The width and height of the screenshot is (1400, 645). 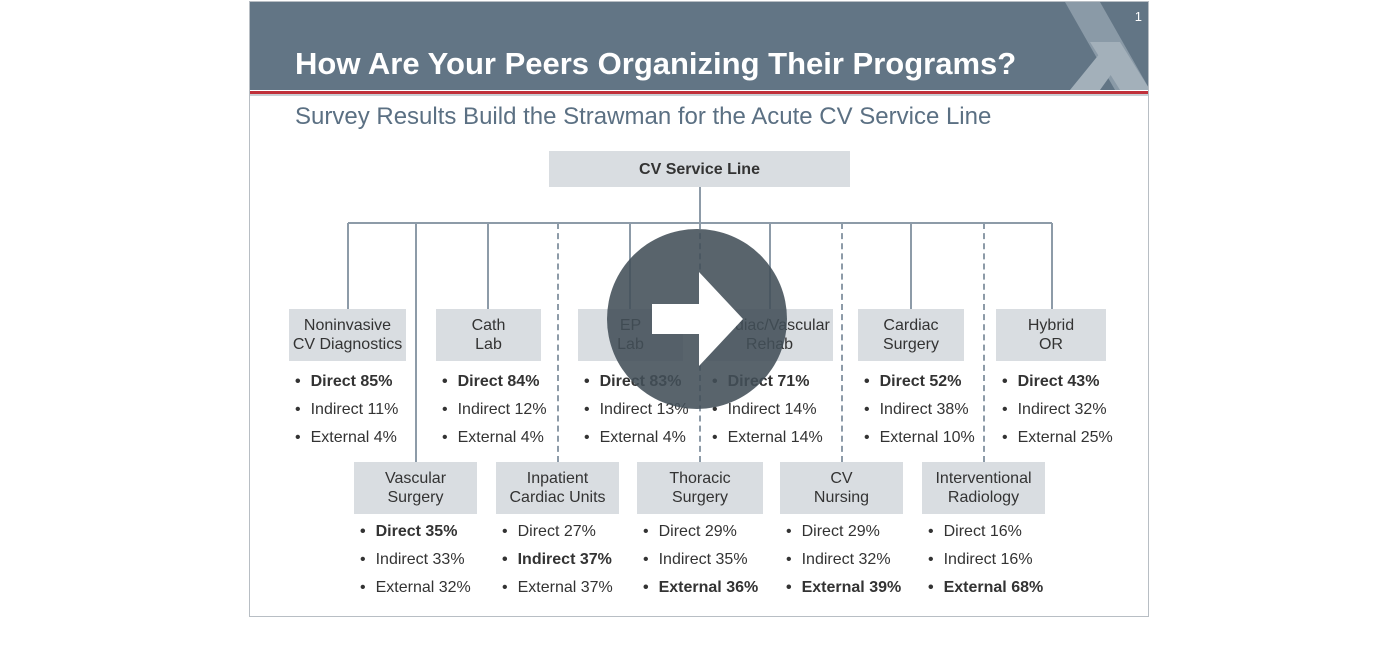 What do you see at coordinates (488, 344) in the screenshot?
I see `box-label-line2: Lab` at bounding box center [488, 344].